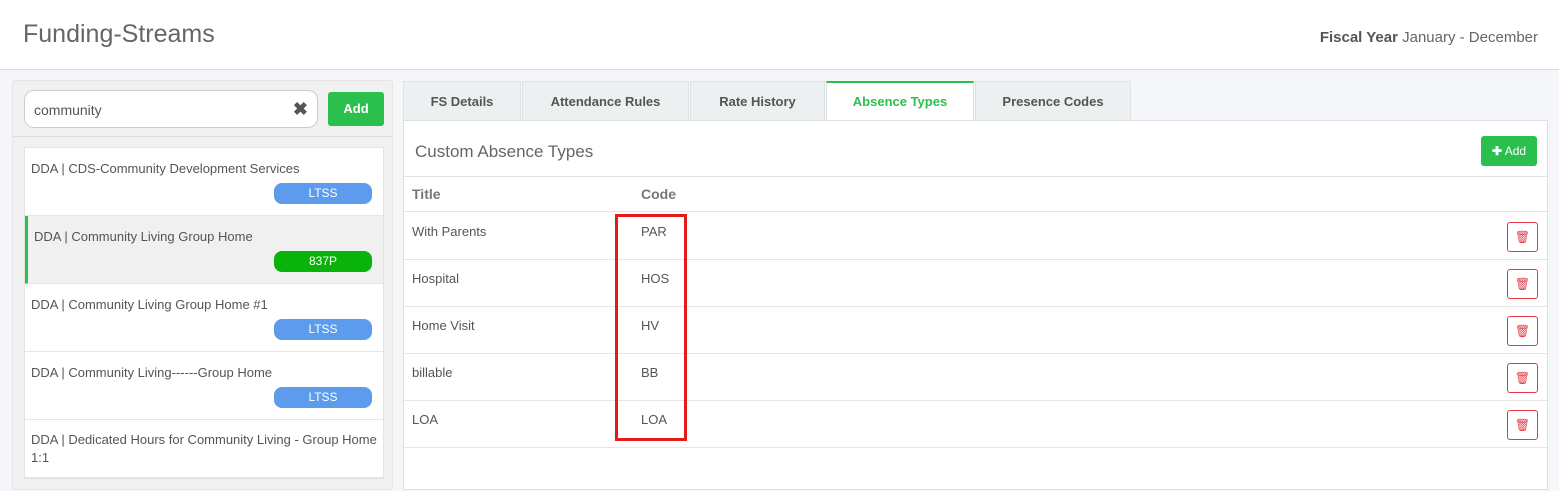  Describe the element at coordinates (654, 419) in the screenshot. I see `row-code: LOA` at that location.